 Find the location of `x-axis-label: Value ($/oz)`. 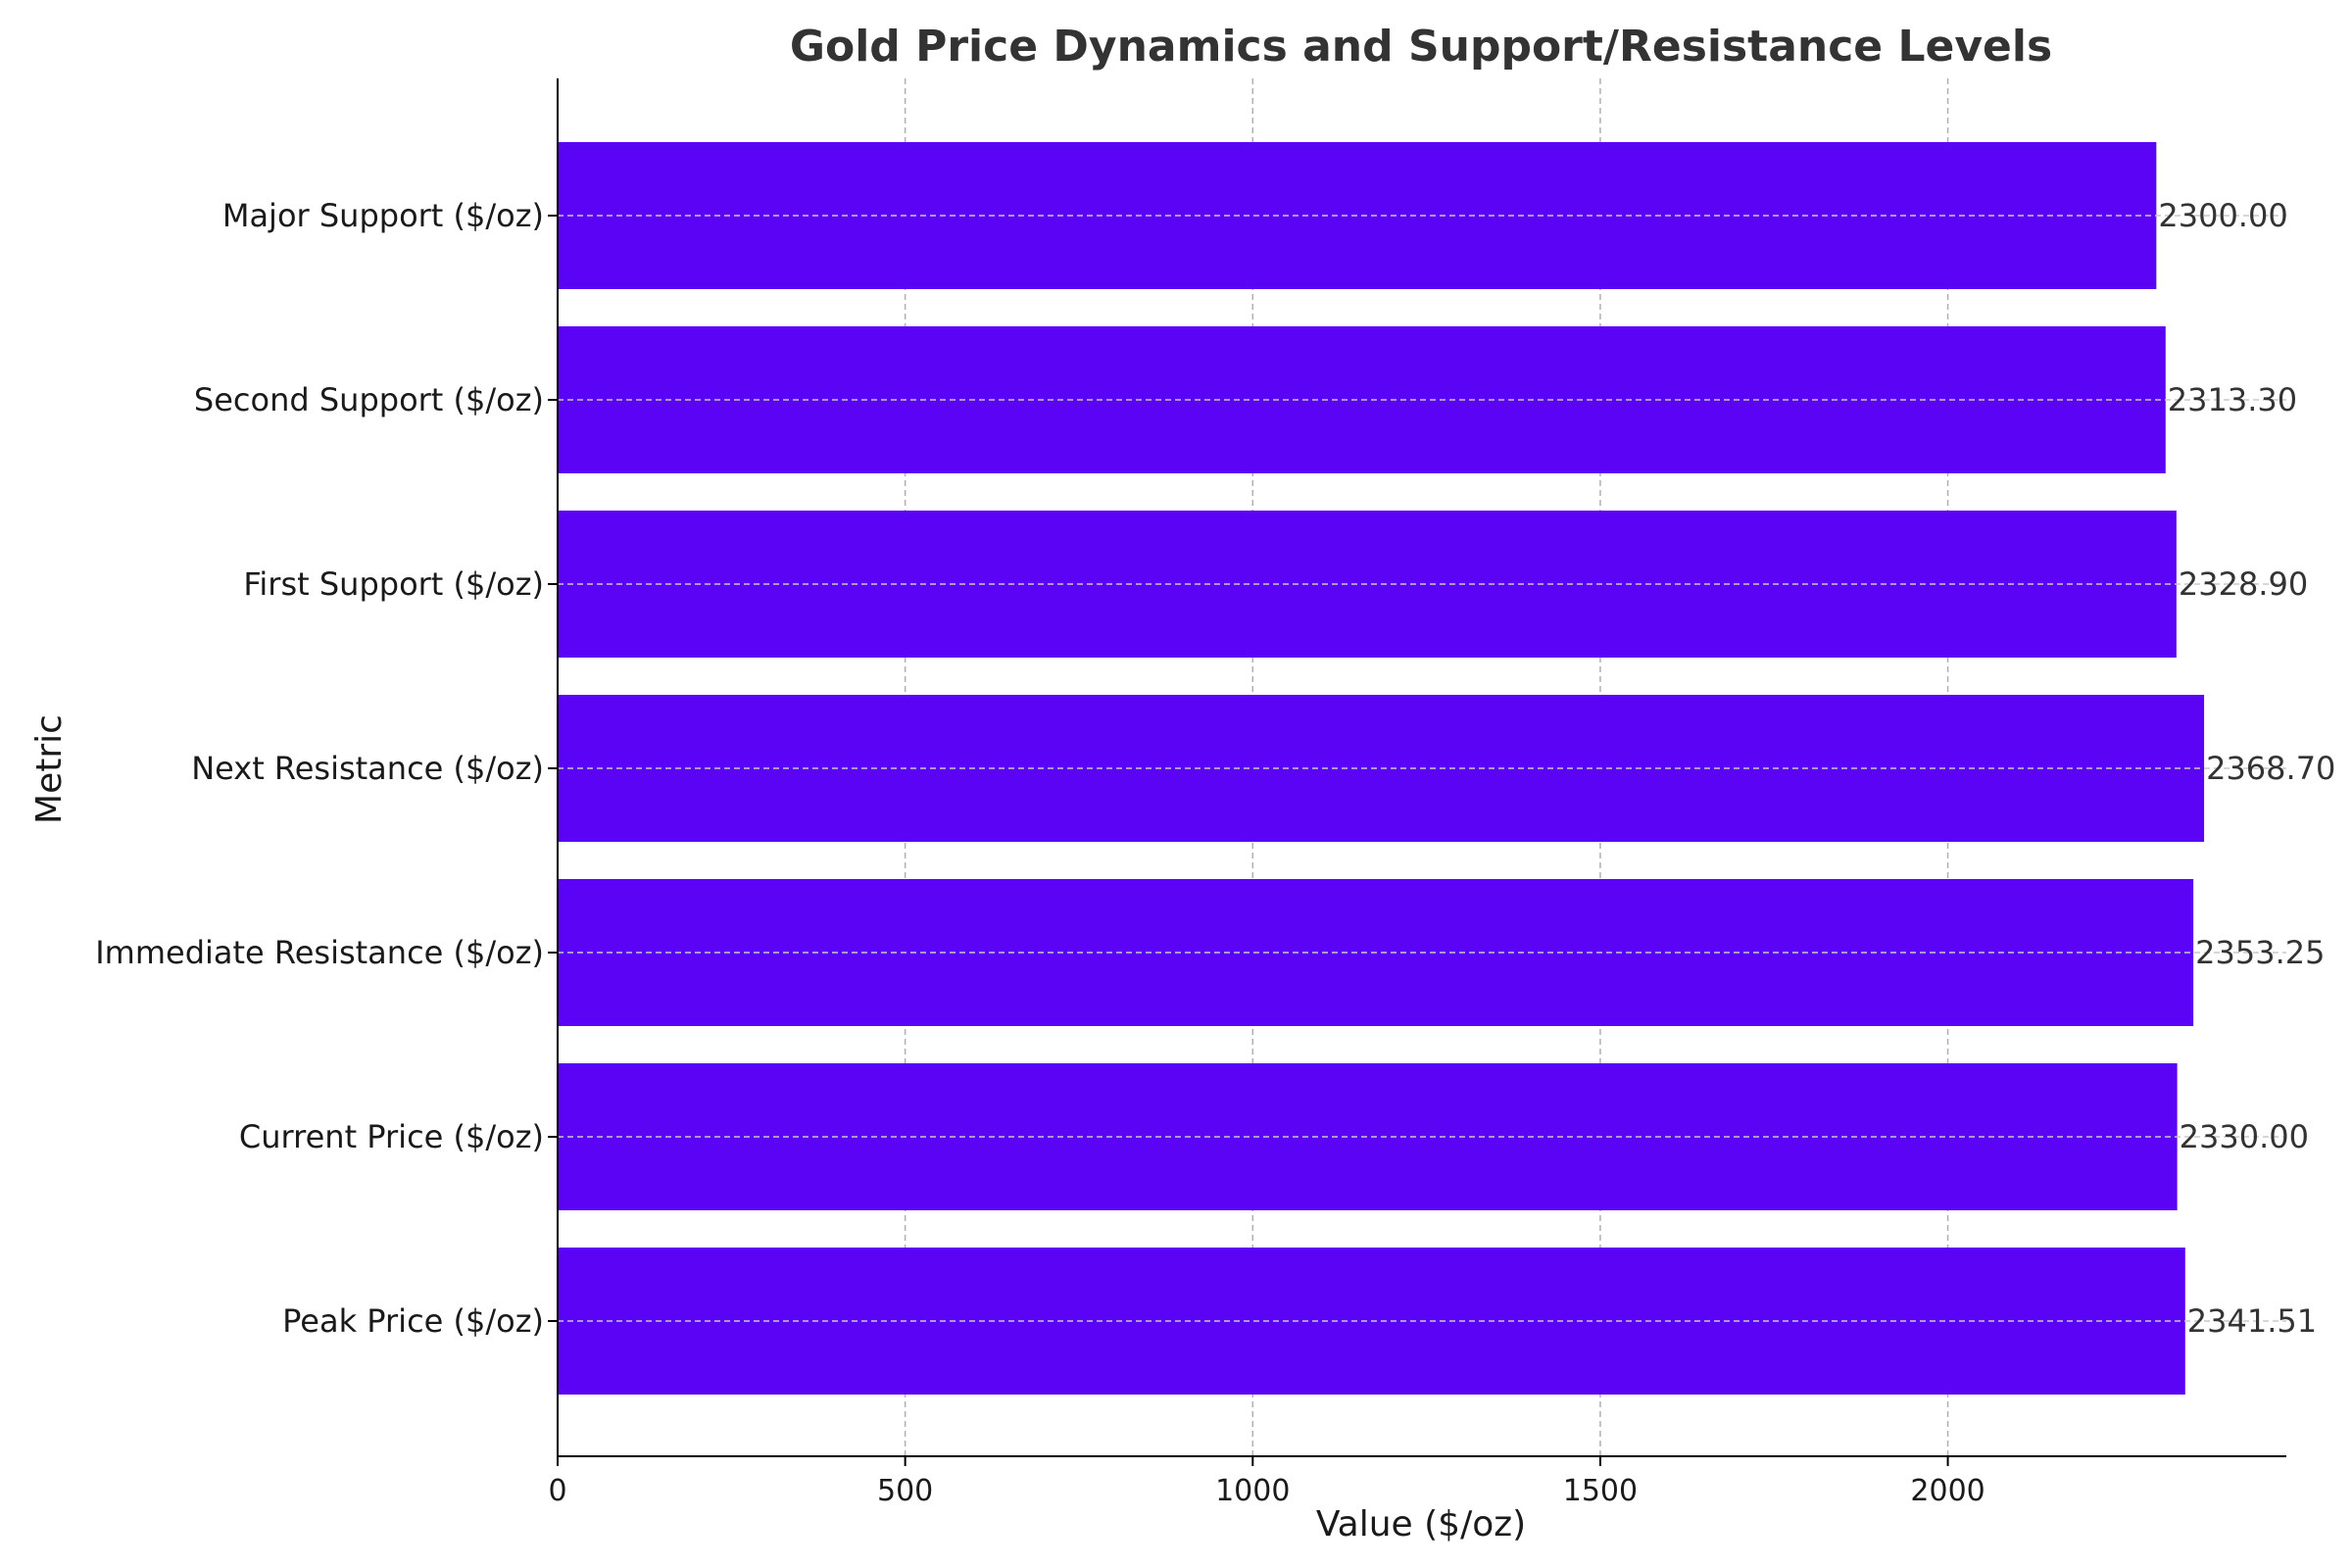

x-axis-label: Value ($/oz) is located at coordinates (1421, 1524).